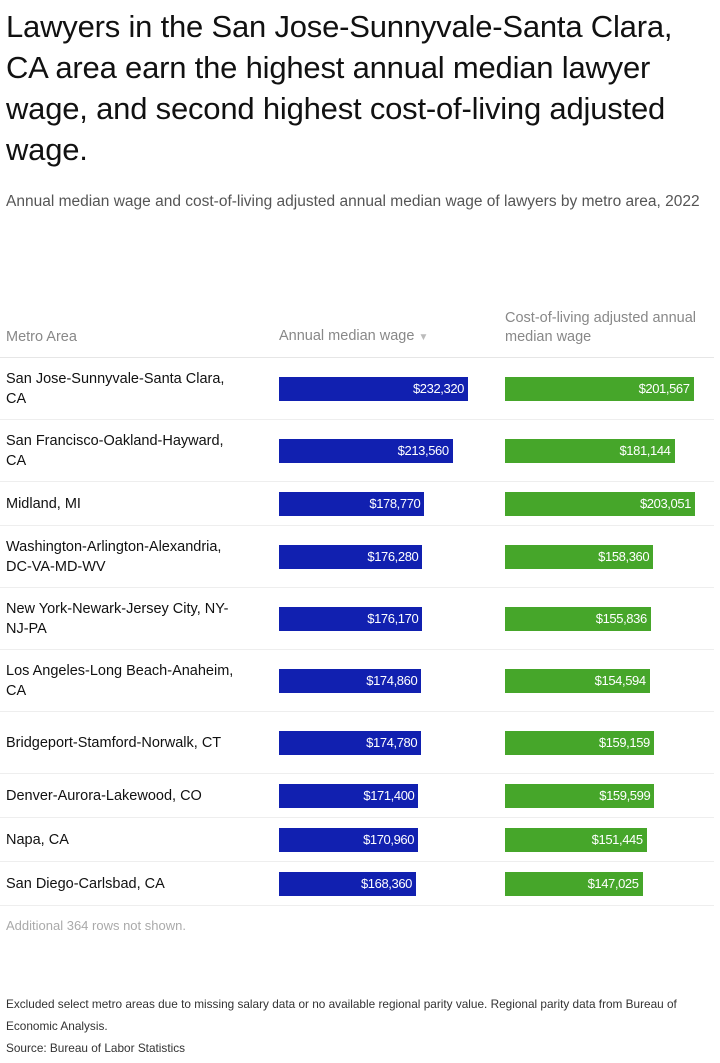 The image size is (720, 1063). Describe the element at coordinates (349, 839) in the screenshot. I see `wage-bar: $170,960` at that location.